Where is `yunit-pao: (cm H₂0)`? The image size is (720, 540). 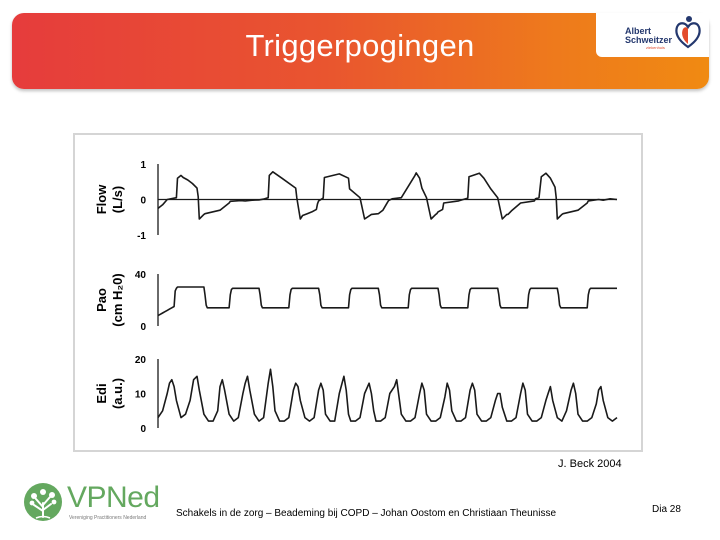
yunit-pao: (cm H₂0) is located at coordinates (117, 299).